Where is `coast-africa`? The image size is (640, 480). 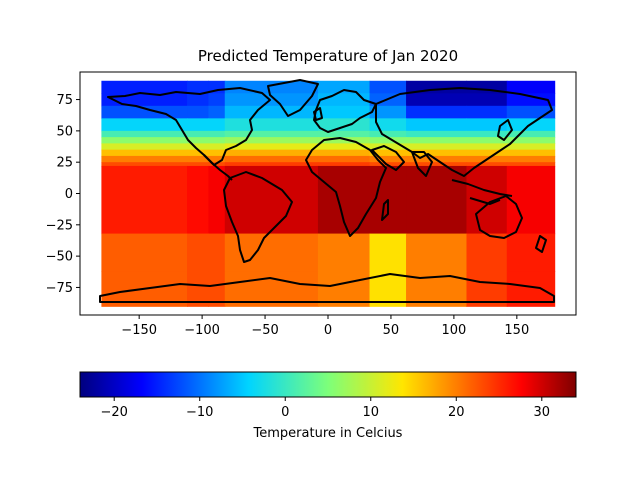 coast-africa is located at coordinates (346, 187).